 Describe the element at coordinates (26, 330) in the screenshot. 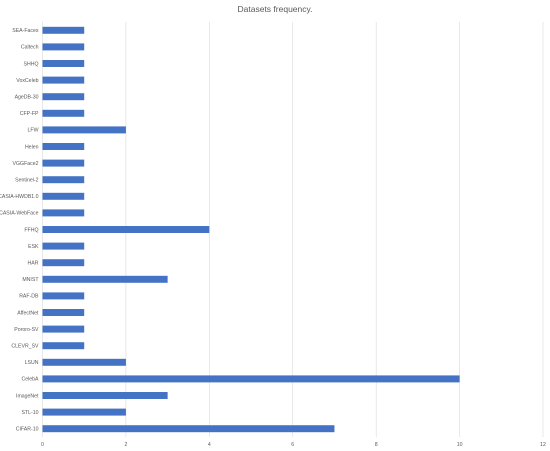

I see `category-label: Pororo-SV` at that location.